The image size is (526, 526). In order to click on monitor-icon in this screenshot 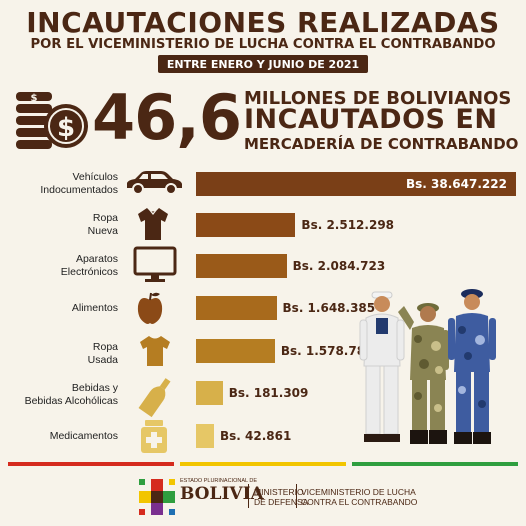, I will do `click(155, 264)`.